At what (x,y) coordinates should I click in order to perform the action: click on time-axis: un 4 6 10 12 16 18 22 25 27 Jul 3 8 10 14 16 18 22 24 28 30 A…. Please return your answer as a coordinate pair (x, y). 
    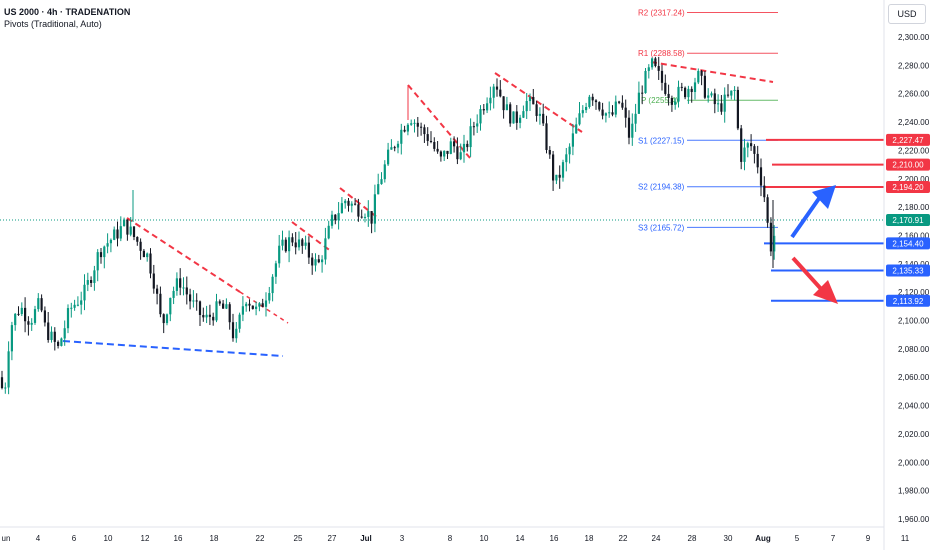
    Looking at the image, I should click on (455, 534).